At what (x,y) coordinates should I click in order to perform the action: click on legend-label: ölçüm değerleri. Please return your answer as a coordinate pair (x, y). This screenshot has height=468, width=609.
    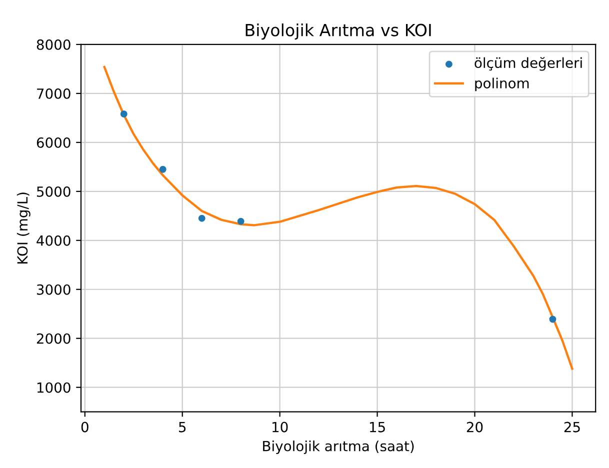
    Looking at the image, I should click on (528, 63).